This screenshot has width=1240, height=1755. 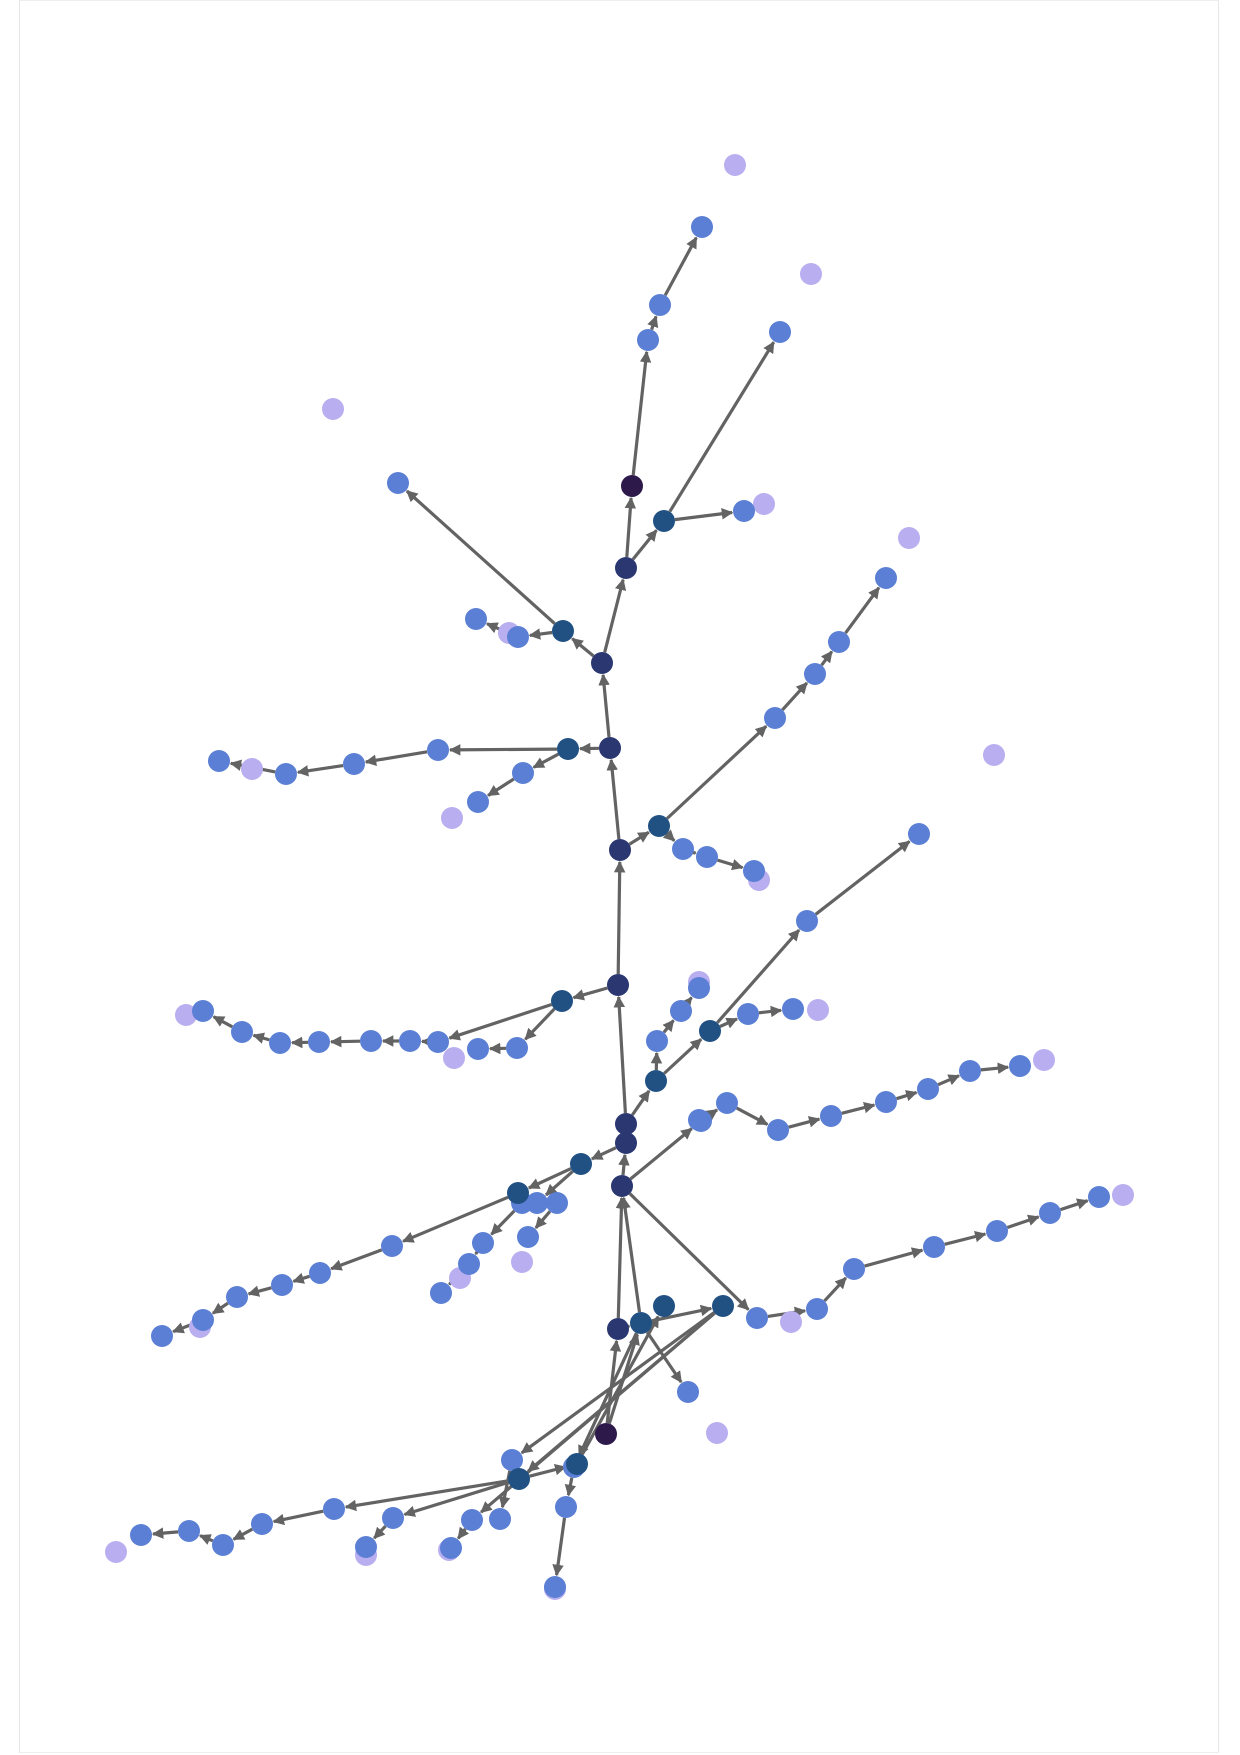 I want to click on hub-node, so click(x=602, y=663).